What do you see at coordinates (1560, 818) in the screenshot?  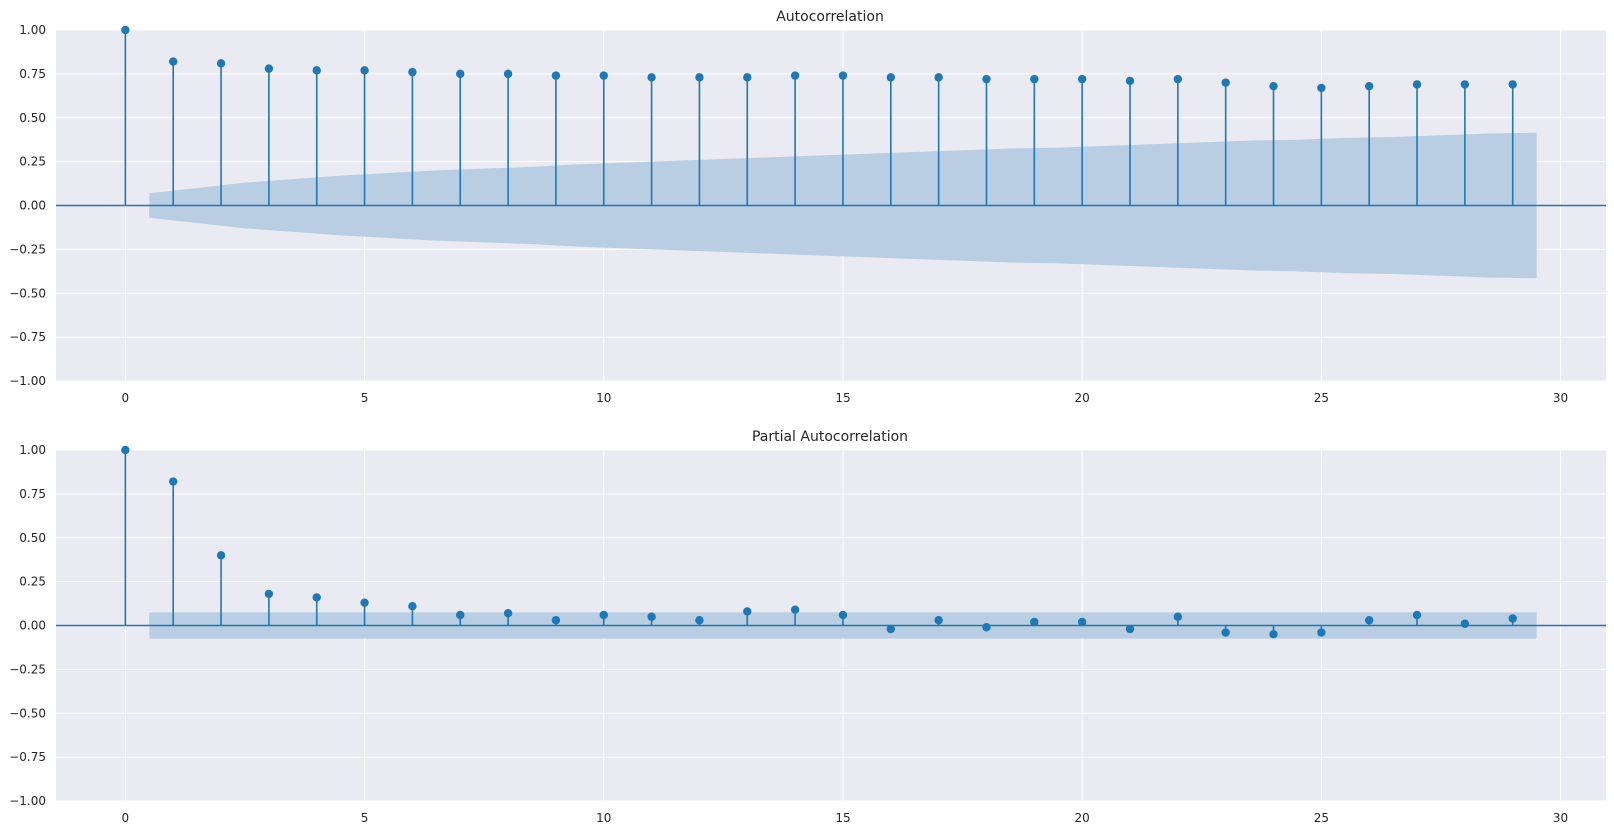 I see `pacf-x-tick-label: 30` at bounding box center [1560, 818].